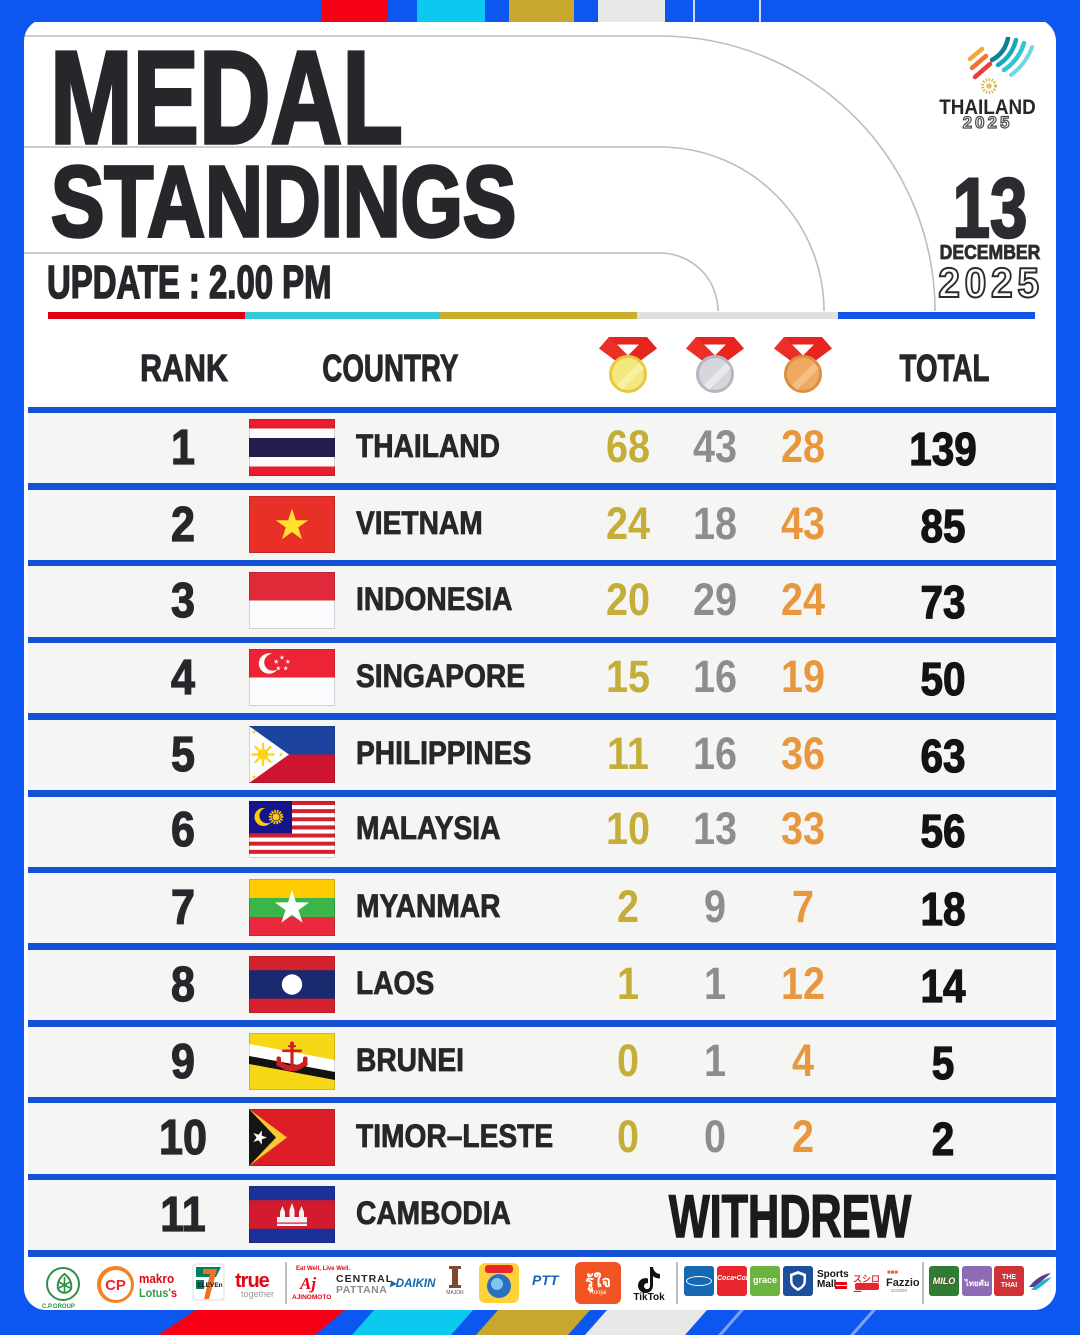  I want to click on svg-text: TikTok, so click(649, 1297).